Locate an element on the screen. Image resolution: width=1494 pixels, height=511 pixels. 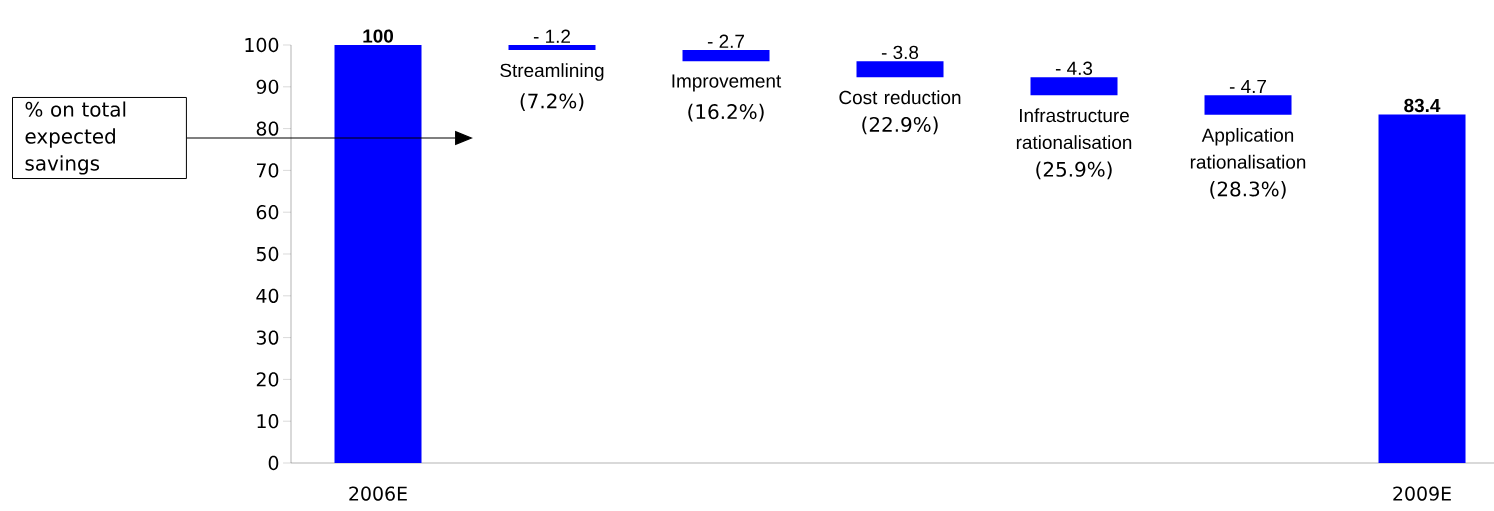
y-tick-label: 100 is located at coordinates (262, 45).